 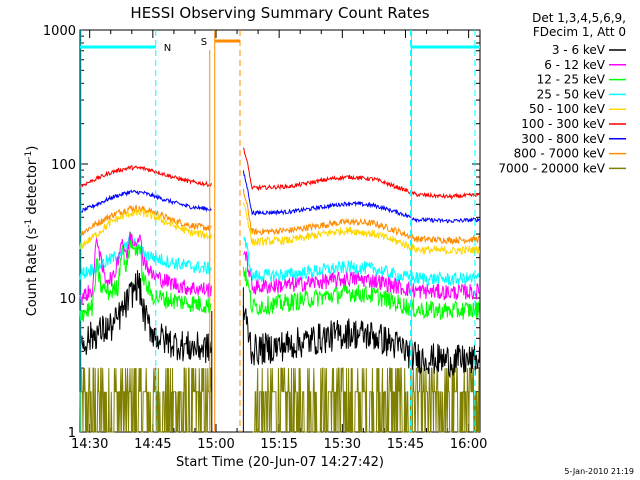 I want to click on y-axis-label: Count Rate (s-1 detector-1), so click(x=32, y=231).